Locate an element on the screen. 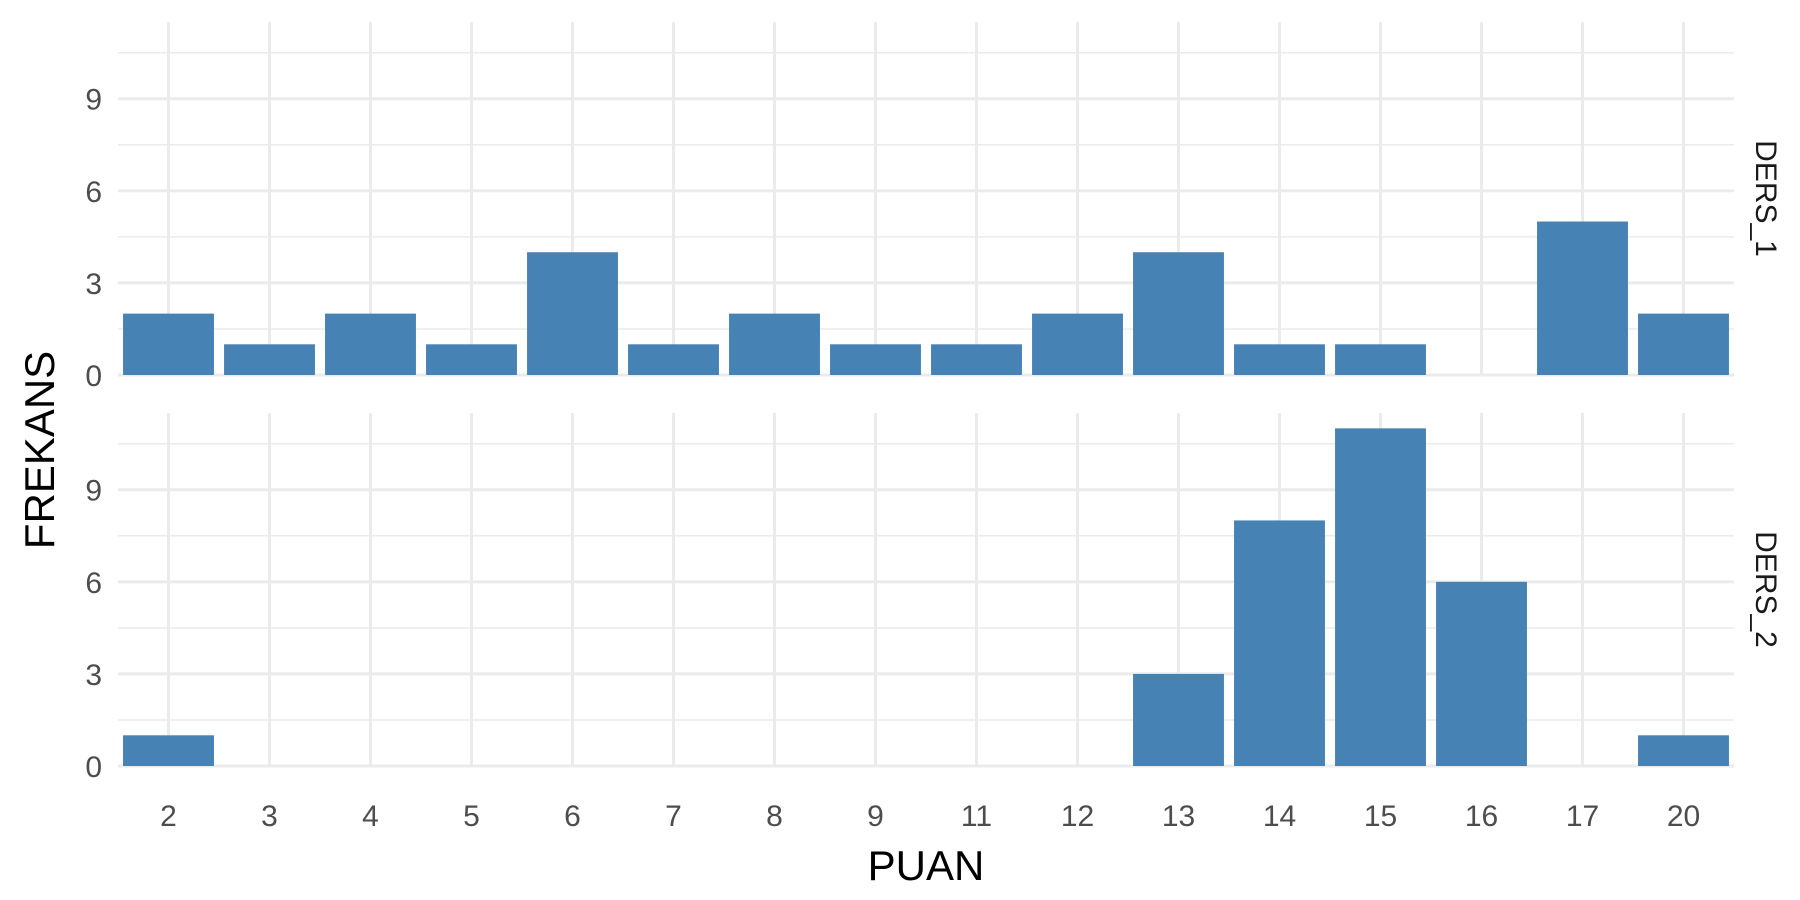 This screenshot has width=1800, height=900. y-axis-title: FREKANS is located at coordinates (39, 450).